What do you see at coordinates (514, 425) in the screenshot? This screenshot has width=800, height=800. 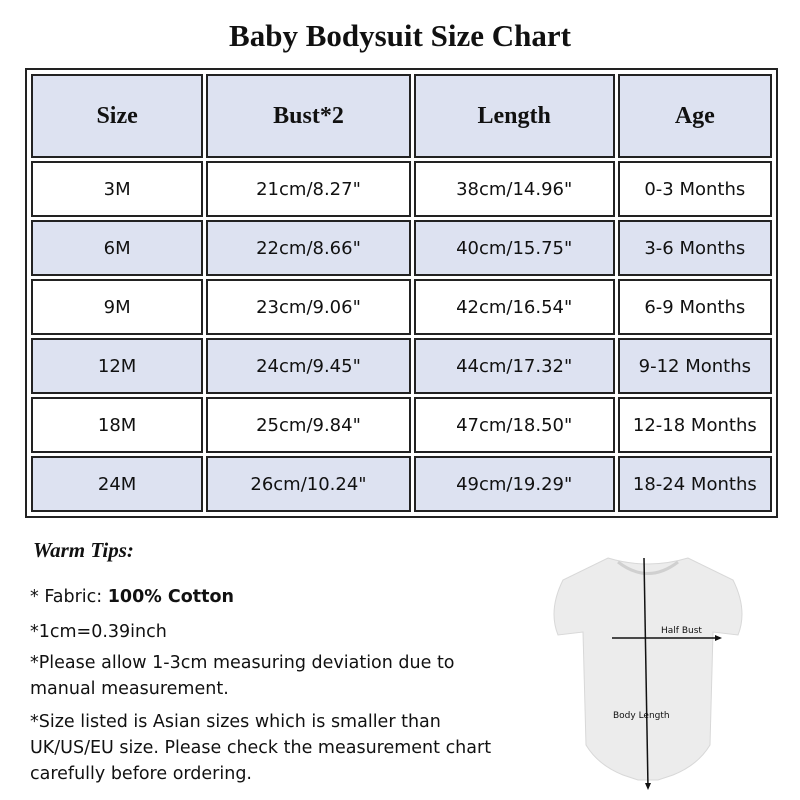 I see `table-cell: 47cm/18.50"` at bounding box center [514, 425].